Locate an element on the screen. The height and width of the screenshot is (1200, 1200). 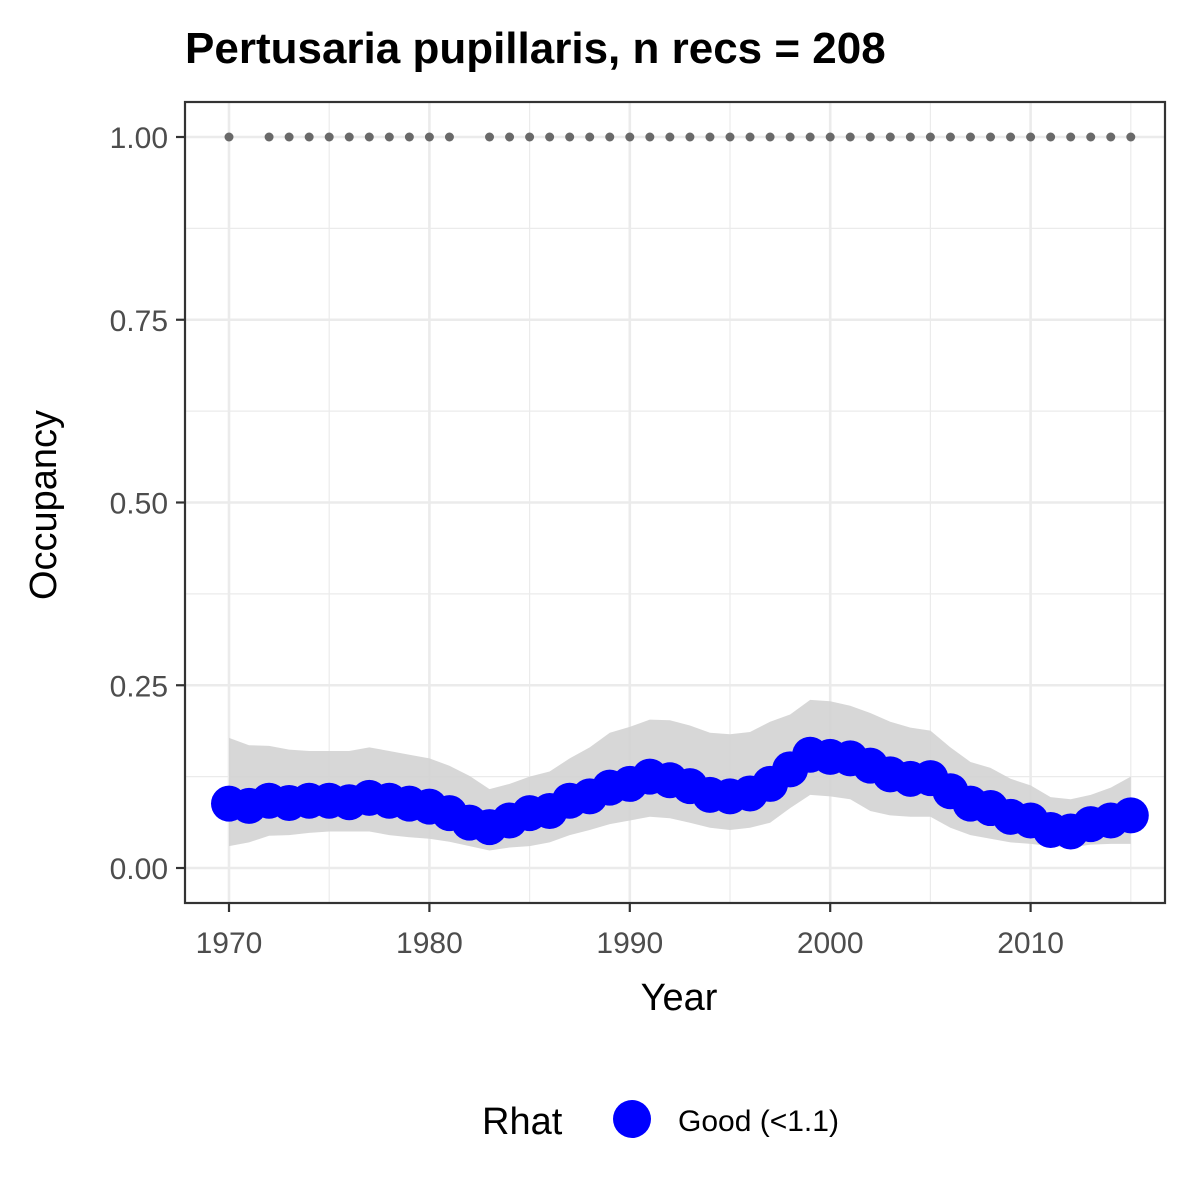
y-tick-label: 1.00 is located at coordinates (139, 138).